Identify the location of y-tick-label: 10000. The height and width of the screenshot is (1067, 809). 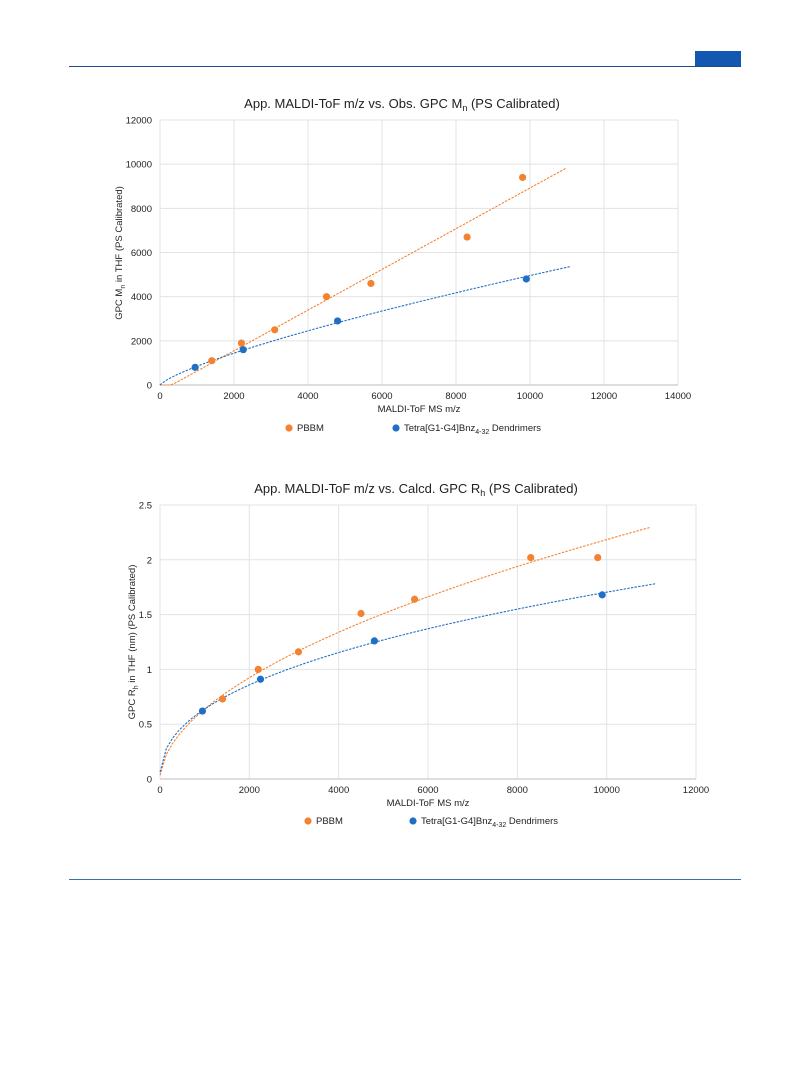
(139, 165).